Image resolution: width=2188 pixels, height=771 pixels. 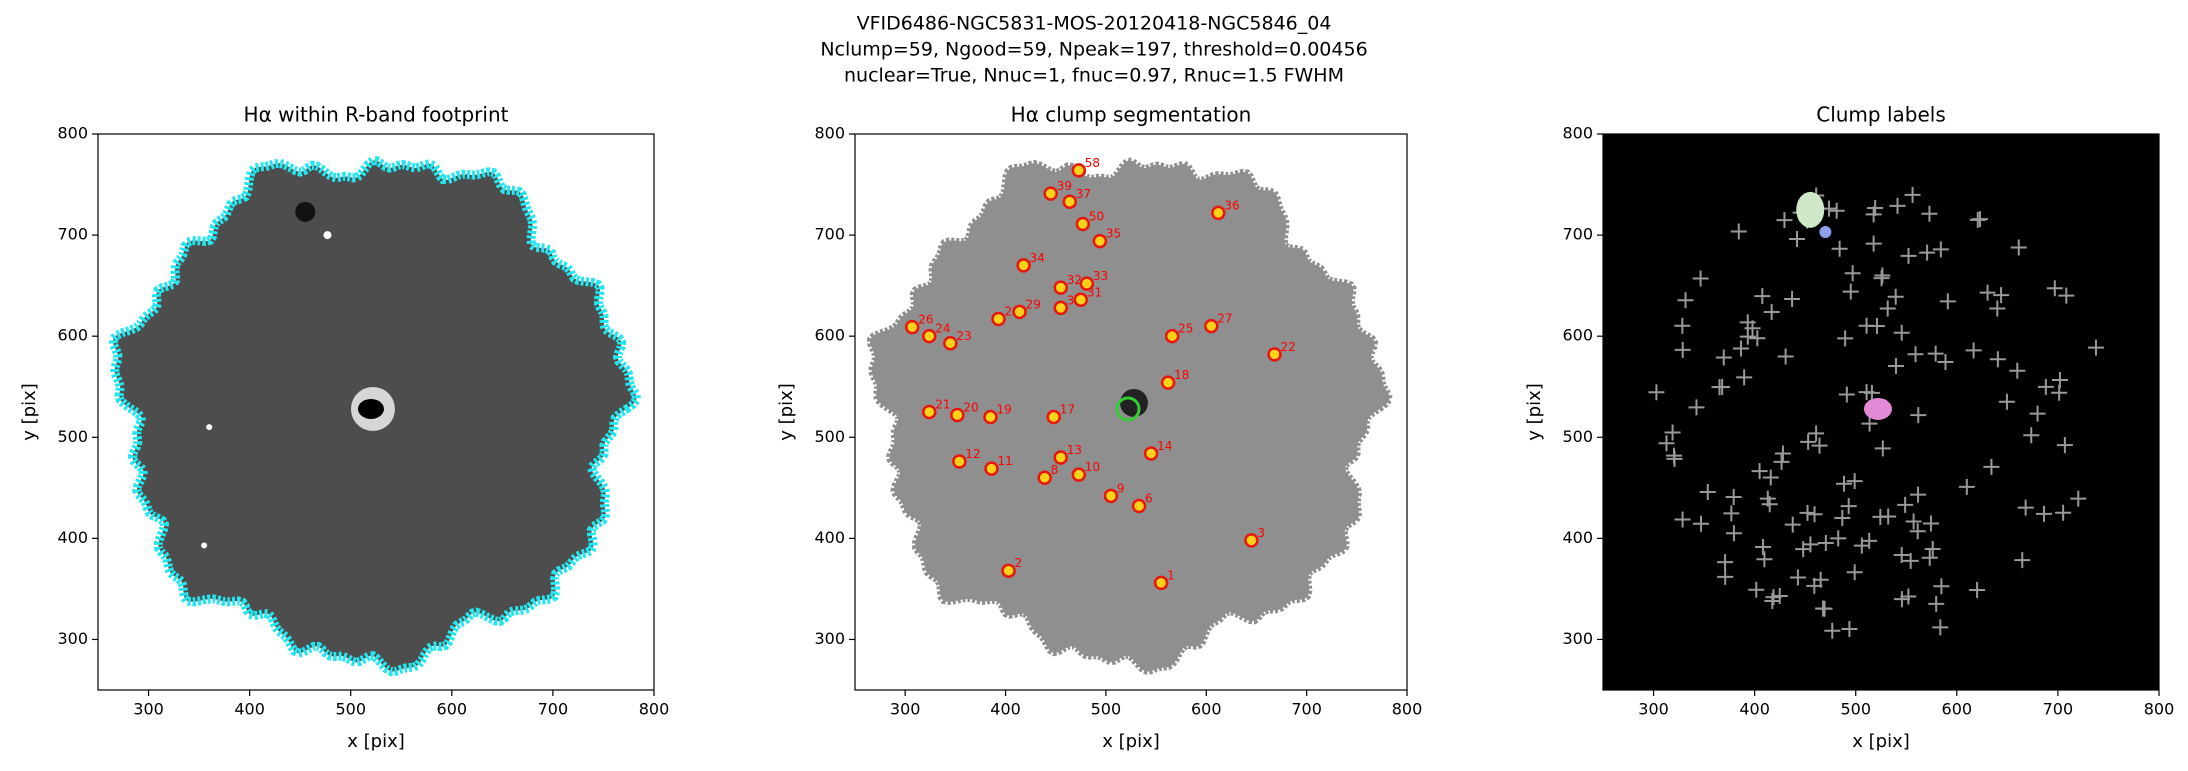 What do you see at coordinates (1100, 276) in the screenshot?
I see `clump-label: 33` at bounding box center [1100, 276].